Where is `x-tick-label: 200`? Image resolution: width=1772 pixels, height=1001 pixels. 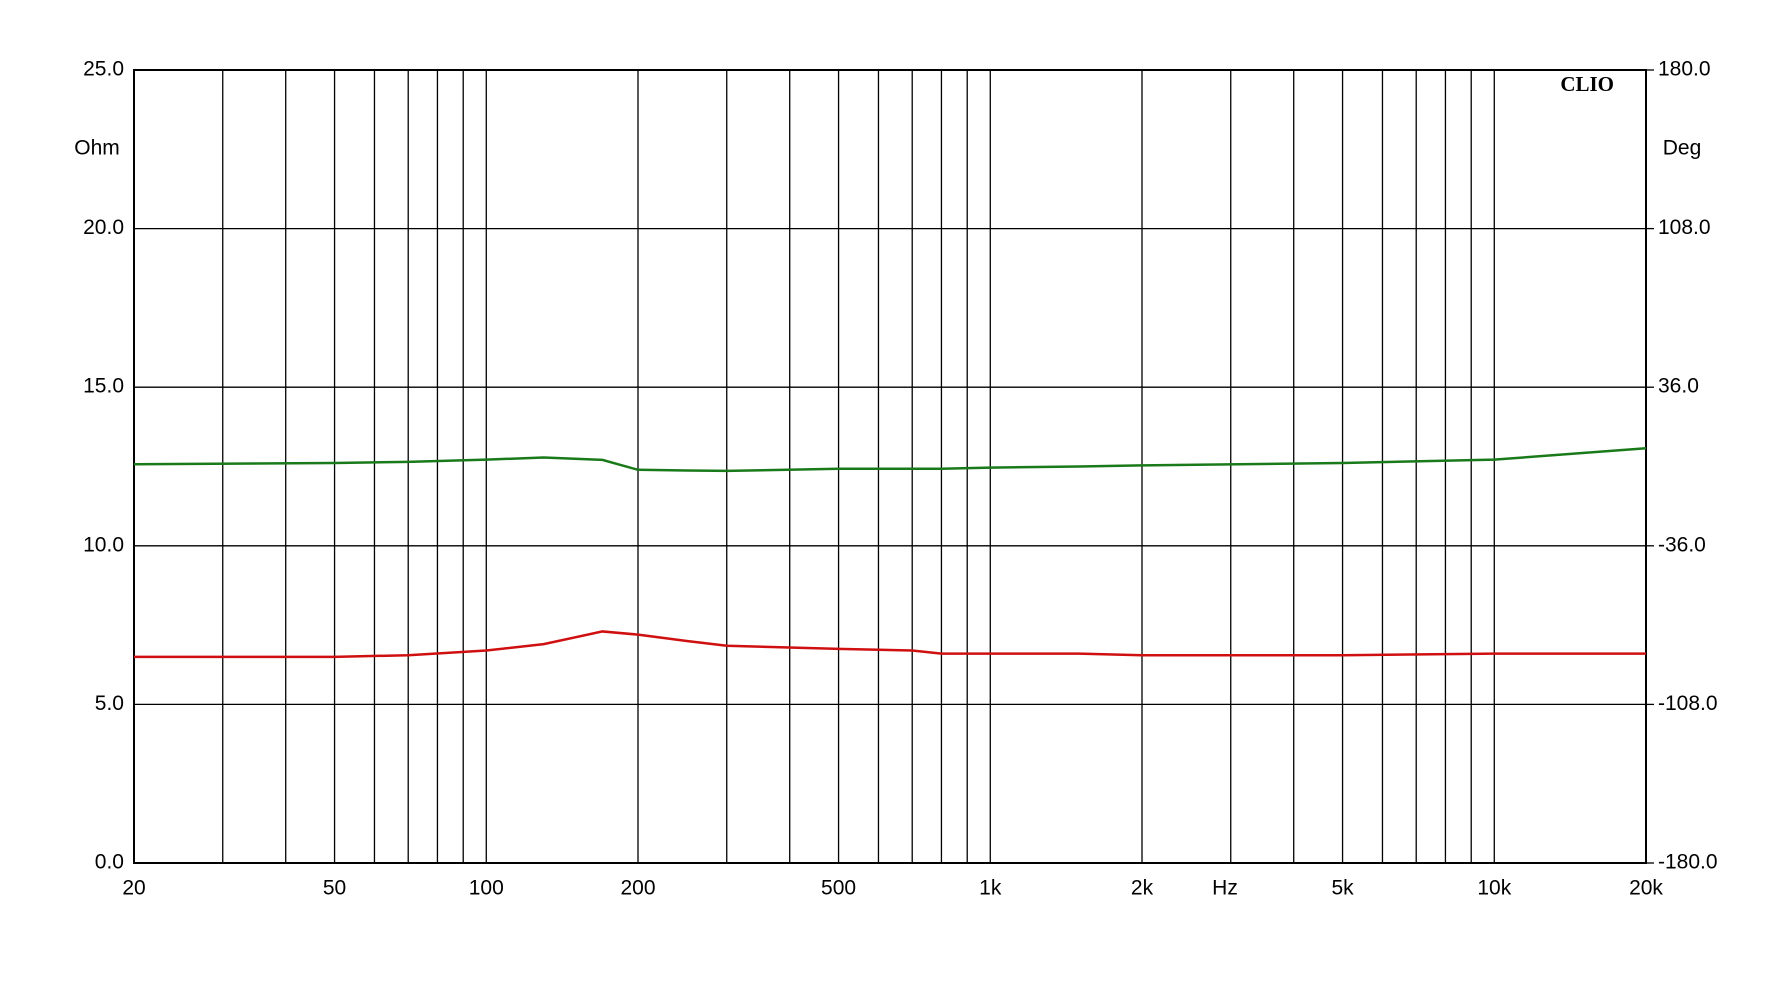
x-tick-label: 200 is located at coordinates (637, 888).